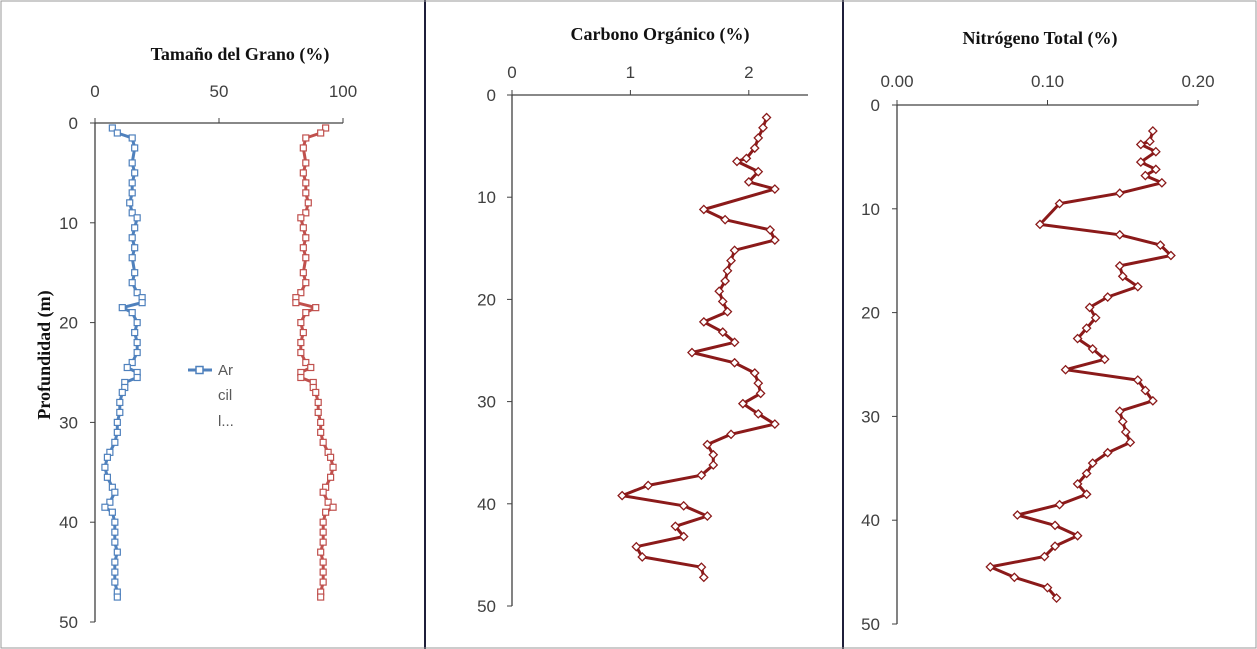 This screenshot has height=649, width=1257. Describe the element at coordinates (1040, 38) in the screenshot. I see `chart-title: Nitrógeno Total (%)` at that location.